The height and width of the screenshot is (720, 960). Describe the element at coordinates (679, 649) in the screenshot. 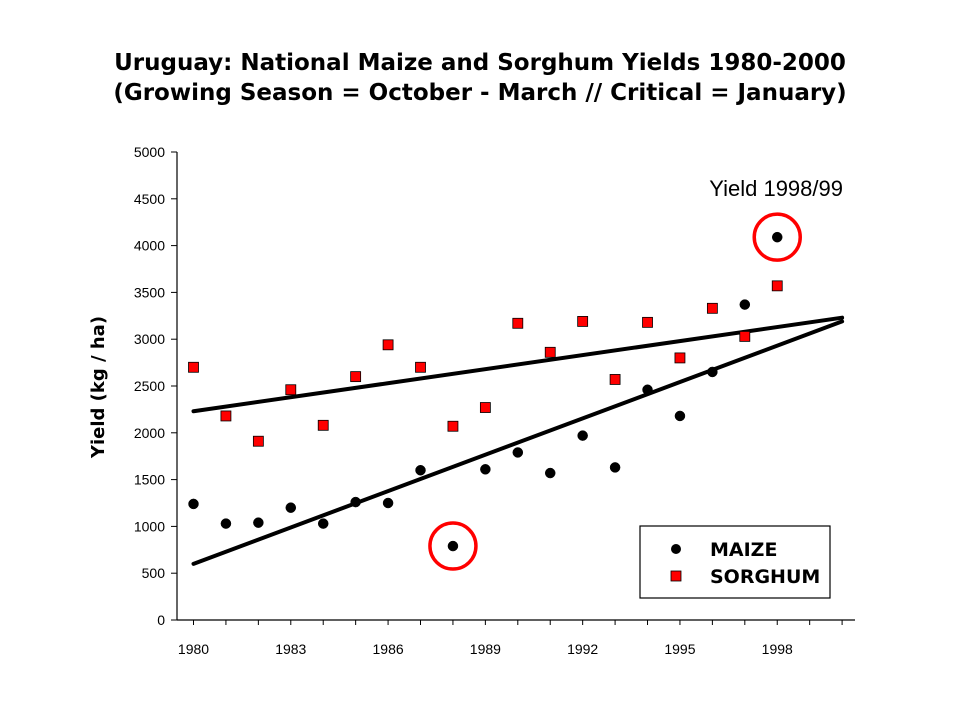

I see `x-tick-label: 1995` at that location.